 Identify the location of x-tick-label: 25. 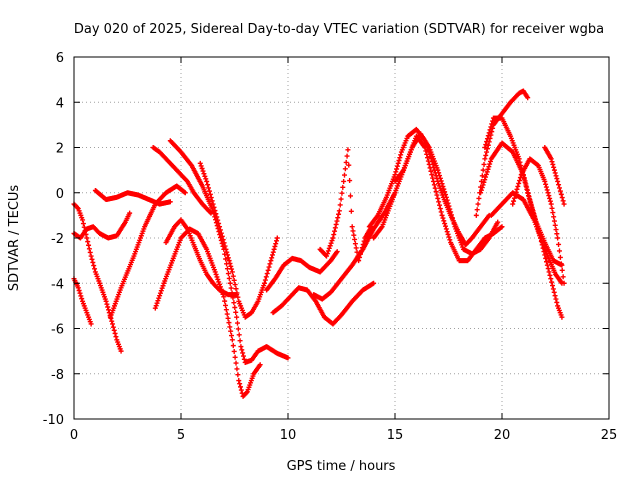
(609, 435).